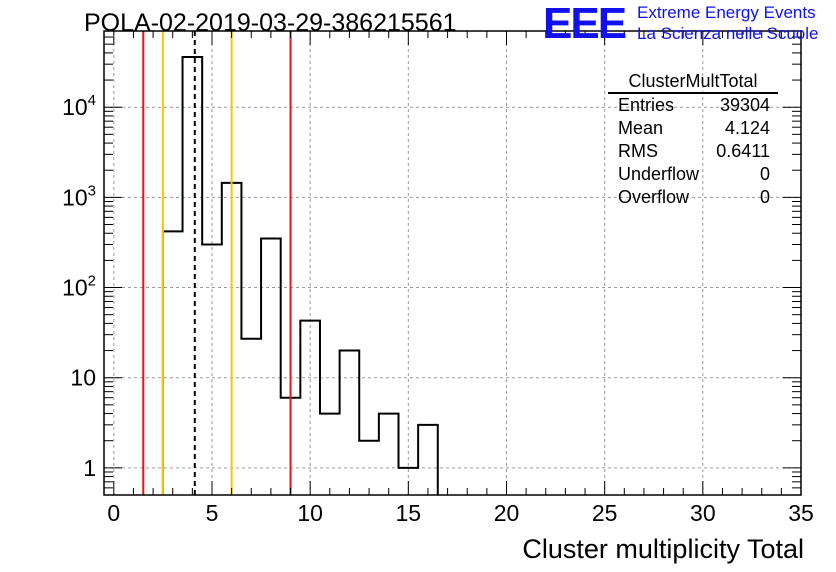  Describe the element at coordinates (270, 23) in the screenshot. I see `run-title: POLA-02-2019-03-29-386215561` at that location.